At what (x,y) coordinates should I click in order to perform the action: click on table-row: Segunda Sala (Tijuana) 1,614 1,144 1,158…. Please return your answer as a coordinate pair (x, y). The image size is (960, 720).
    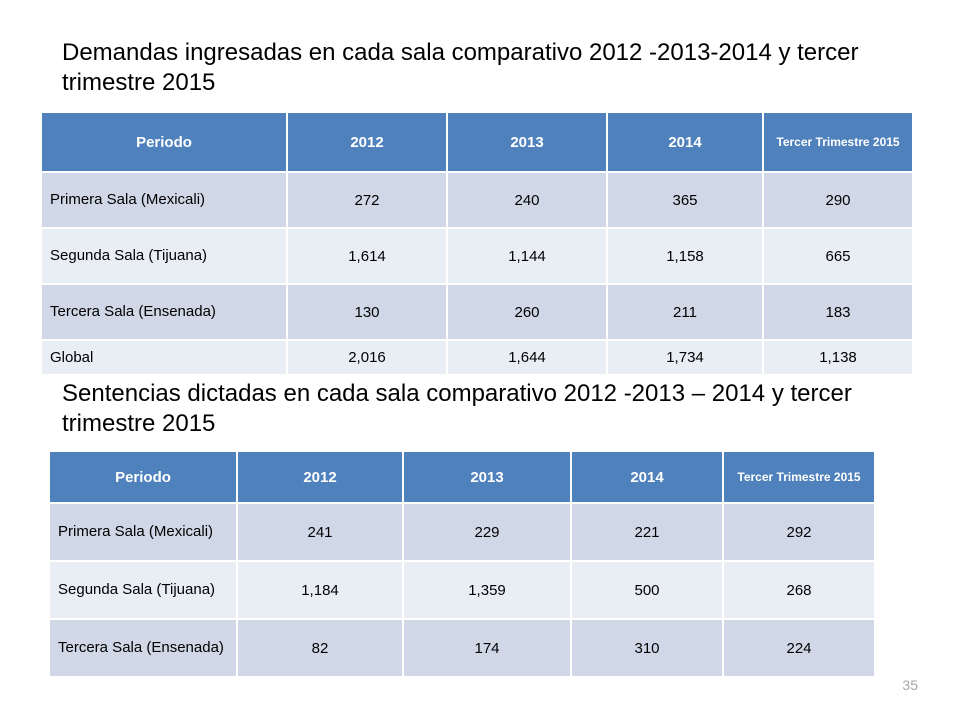
    Looking at the image, I should click on (477, 256).